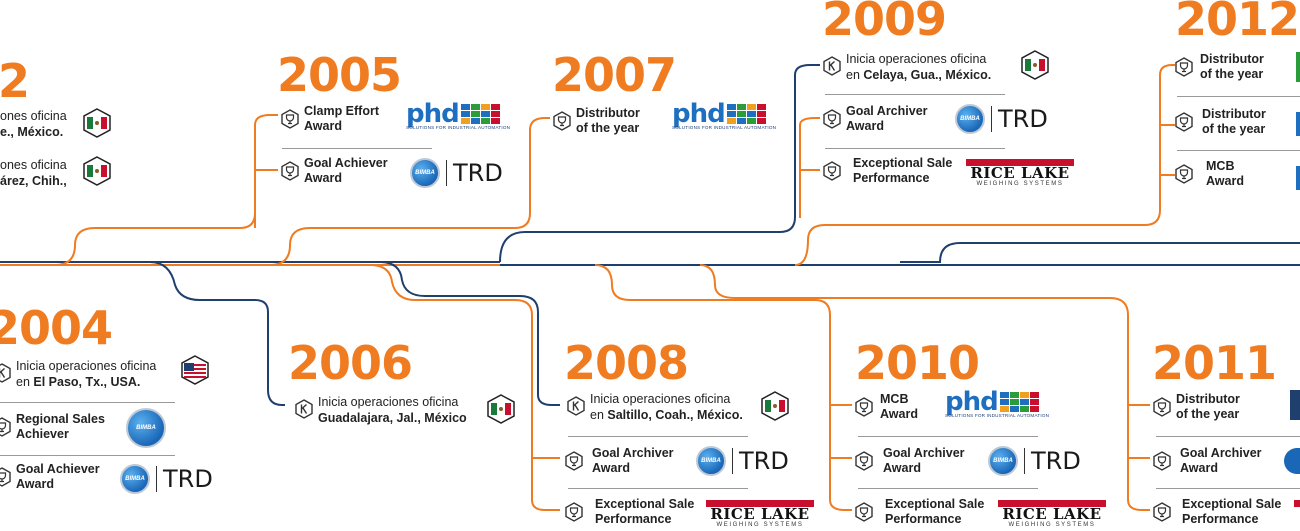 The height and width of the screenshot is (531, 1300). Describe the element at coordinates (884, 23) in the screenshot. I see `year-2009: 2009` at that location.